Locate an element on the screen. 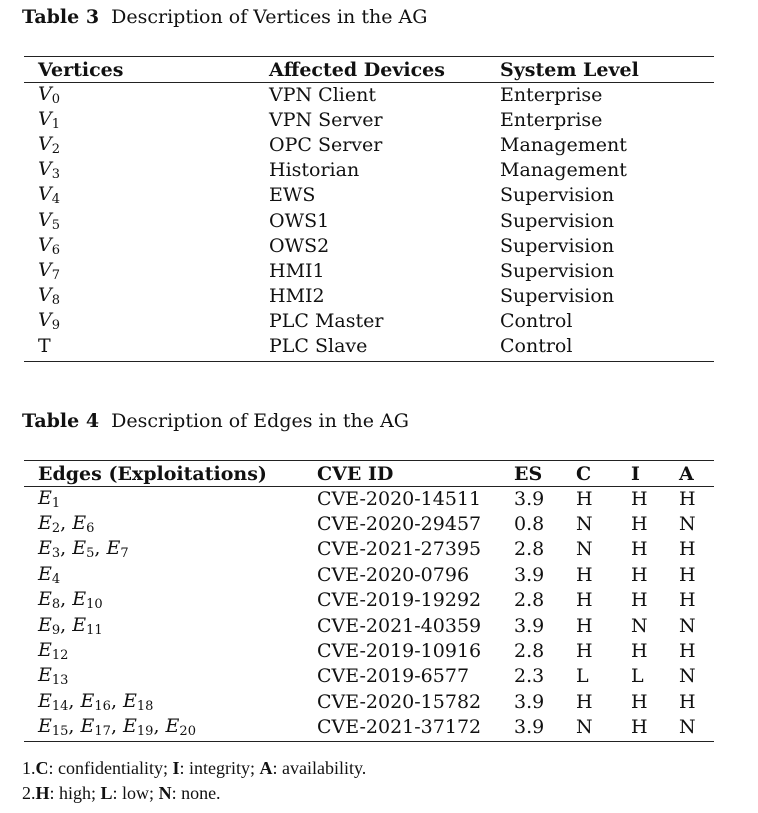 The image size is (758, 813). device-cell: HMI1 is located at coordinates (297, 270).